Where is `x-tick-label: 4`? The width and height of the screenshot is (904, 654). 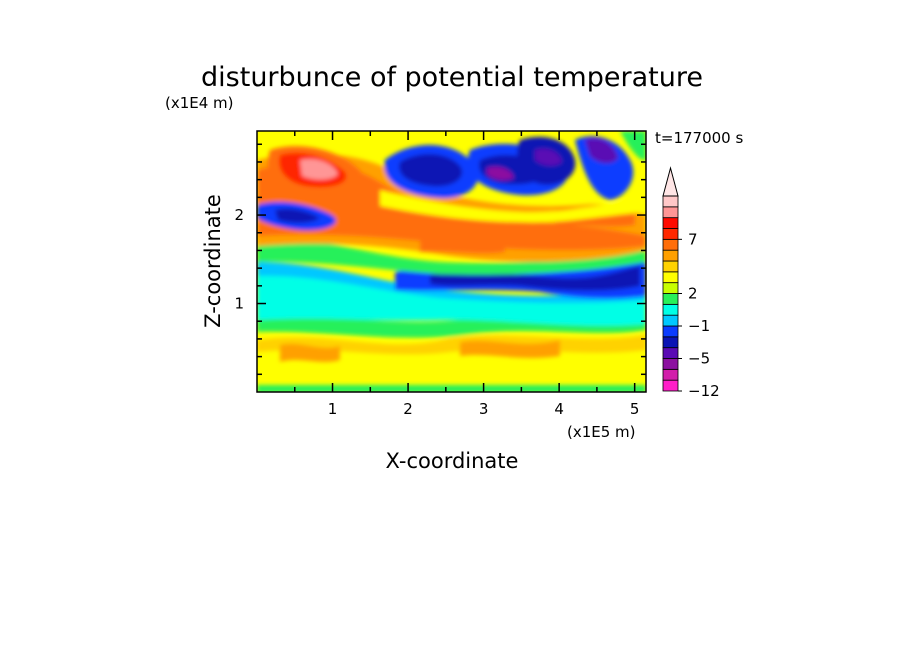
x-tick-label: 4 is located at coordinates (559, 409).